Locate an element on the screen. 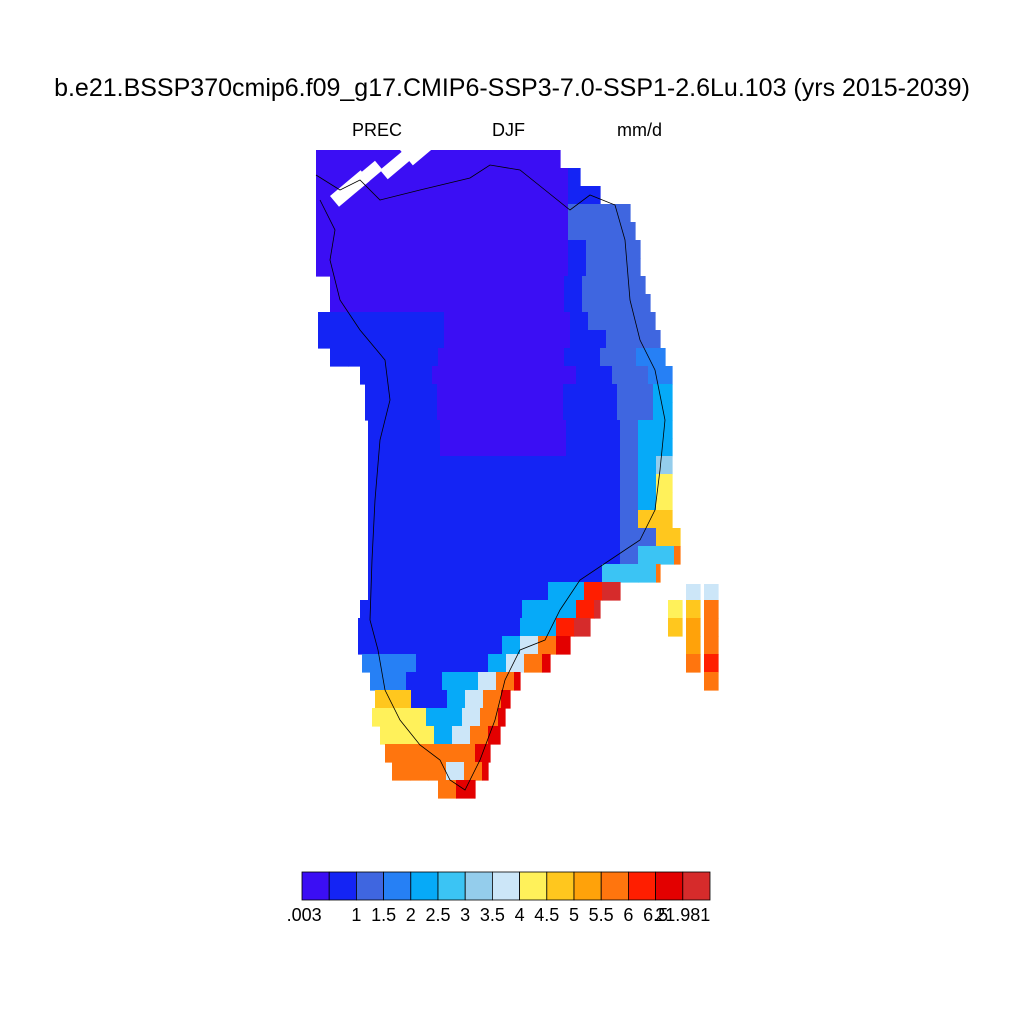 This screenshot has height=1024, width=1024. fjord-gap is located at coordinates (367, 175).